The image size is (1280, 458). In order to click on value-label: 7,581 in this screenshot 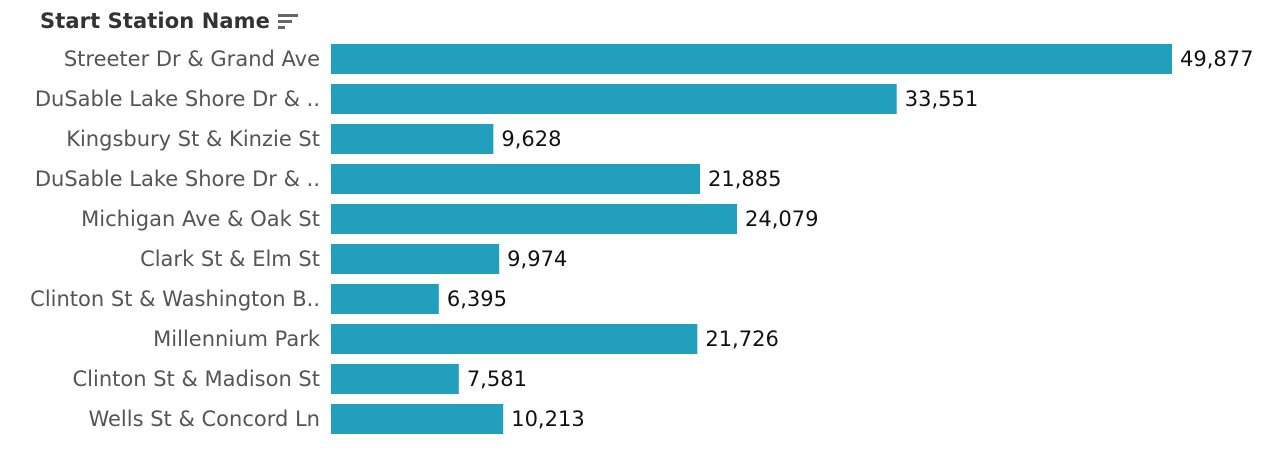, I will do `click(497, 379)`.